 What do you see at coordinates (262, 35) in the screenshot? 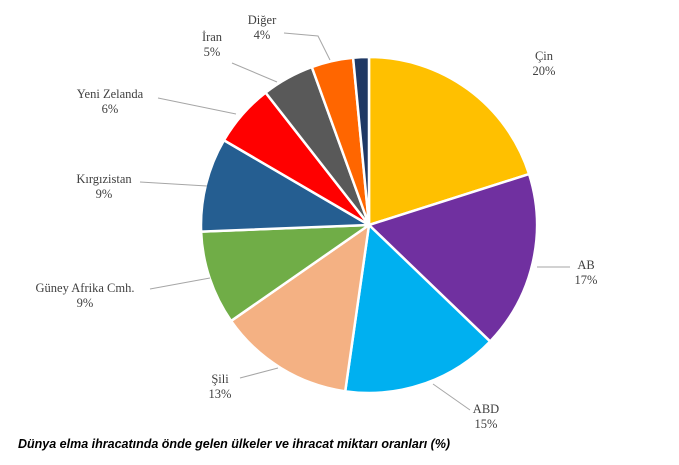
I see `slice-value-label: 4%` at bounding box center [262, 35].